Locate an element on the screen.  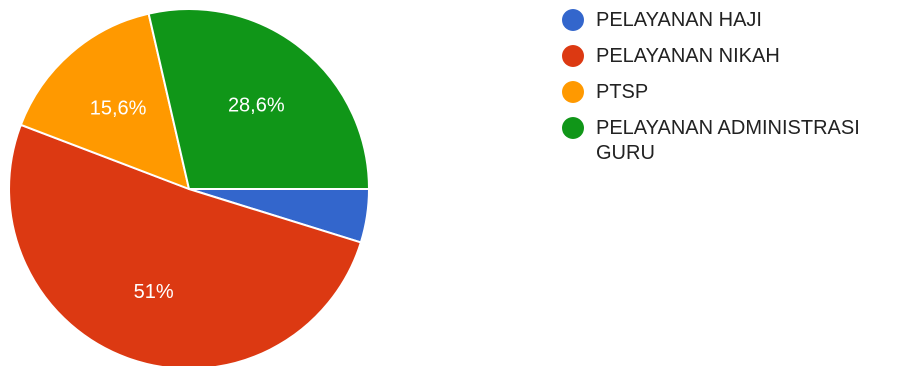
legend-item-pelayanan-nikah: PELAYANAN NIKAH is located at coordinates (739, 56).